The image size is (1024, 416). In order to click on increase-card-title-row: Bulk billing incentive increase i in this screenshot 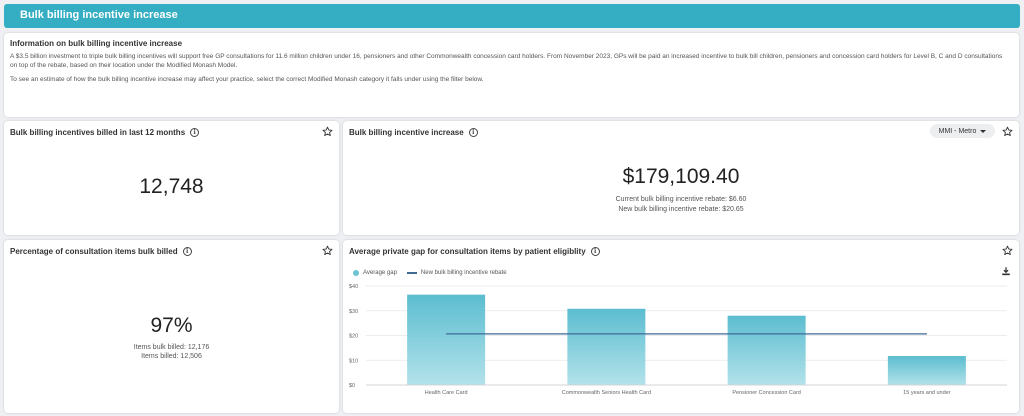, I will do `click(413, 132)`.